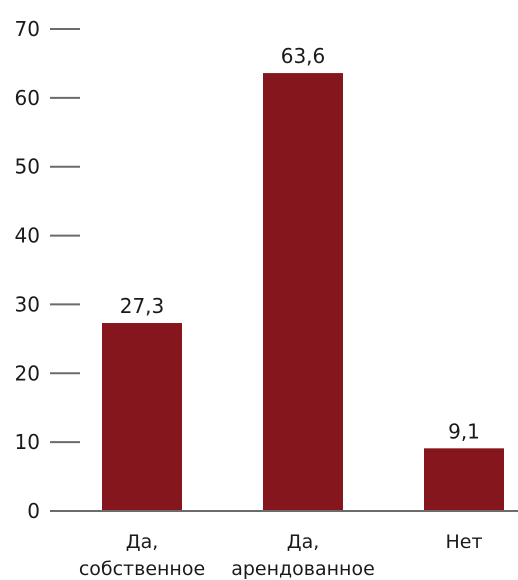 The height and width of the screenshot is (580, 518). Describe the element at coordinates (47, 270) in the screenshot. I see `y-axis: 0 10 20 30 40 50 60 70` at that location.